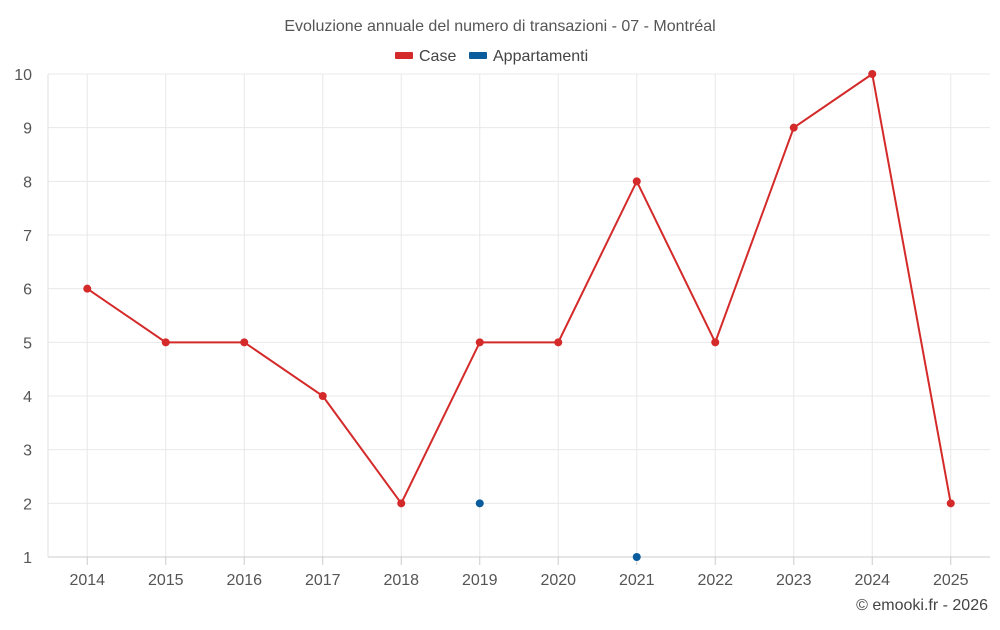  I want to click on legend-swatch-appartamenti, so click(478, 55).